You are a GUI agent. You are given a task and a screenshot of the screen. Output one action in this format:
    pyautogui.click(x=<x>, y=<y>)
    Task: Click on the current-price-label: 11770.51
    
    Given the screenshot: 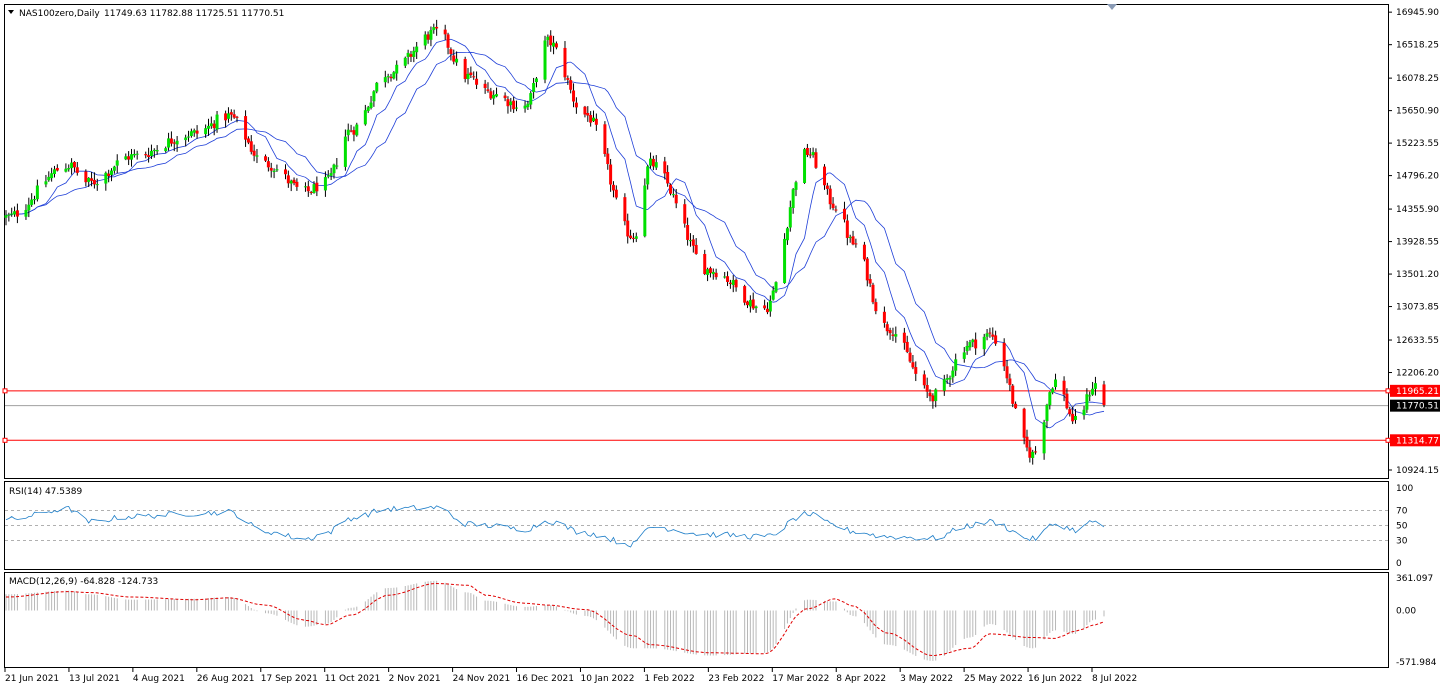 What is the action you would take?
    pyautogui.click(x=1417, y=407)
    